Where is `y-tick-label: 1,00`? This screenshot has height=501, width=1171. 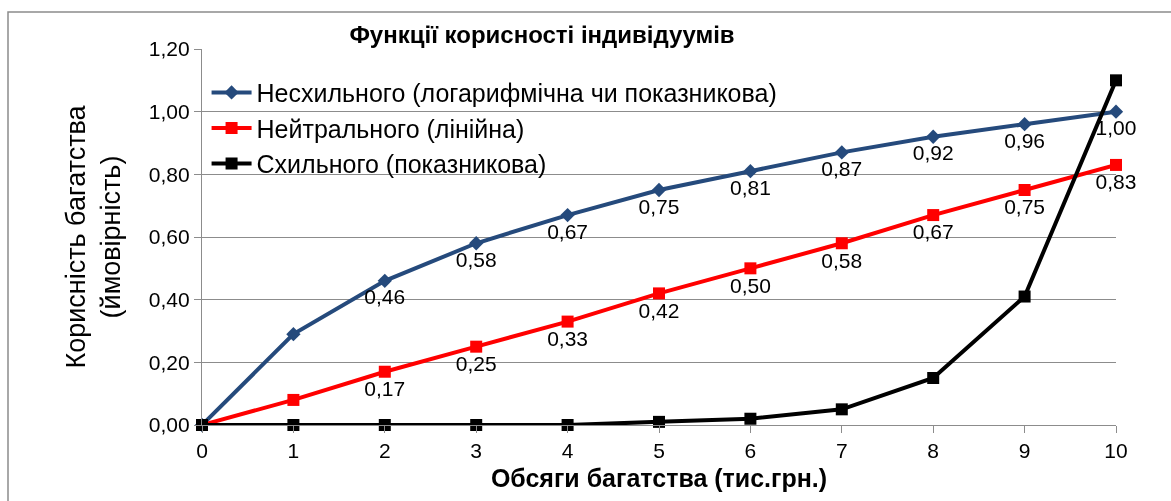 y-tick-label: 1,00 is located at coordinates (169, 112).